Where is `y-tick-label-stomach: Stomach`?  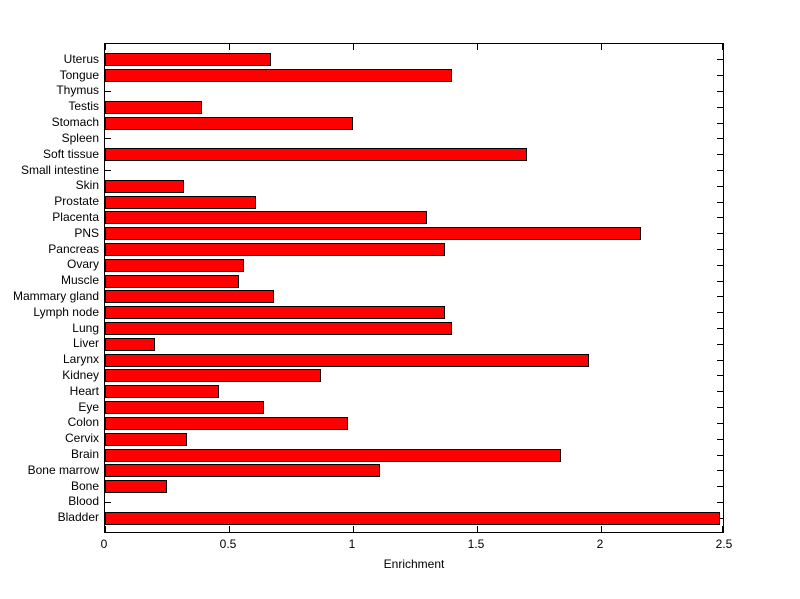 y-tick-label-stomach: Stomach is located at coordinates (75, 122).